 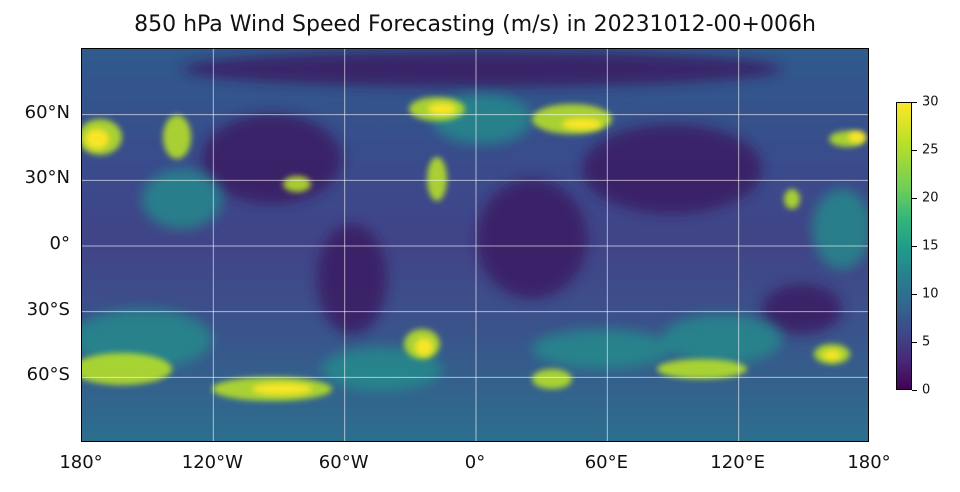 I want to click on longitude-tick-label: 120°E, so click(x=738, y=462).